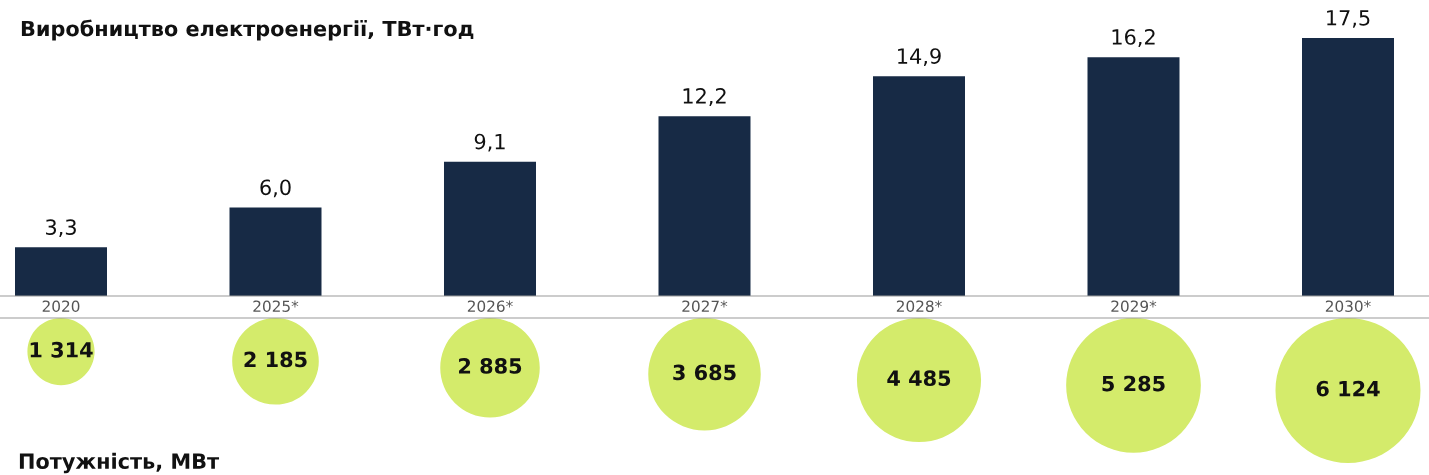 The width and height of the screenshot is (1429, 475). What do you see at coordinates (275, 188) in the screenshot?
I see `data-label: 6,0` at bounding box center [275, 188].